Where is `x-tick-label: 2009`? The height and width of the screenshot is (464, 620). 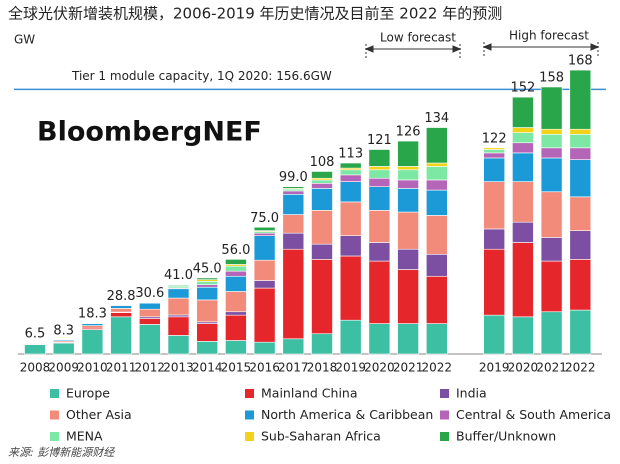
x-tick-label: 2009 is located at coordinates (63, 368).